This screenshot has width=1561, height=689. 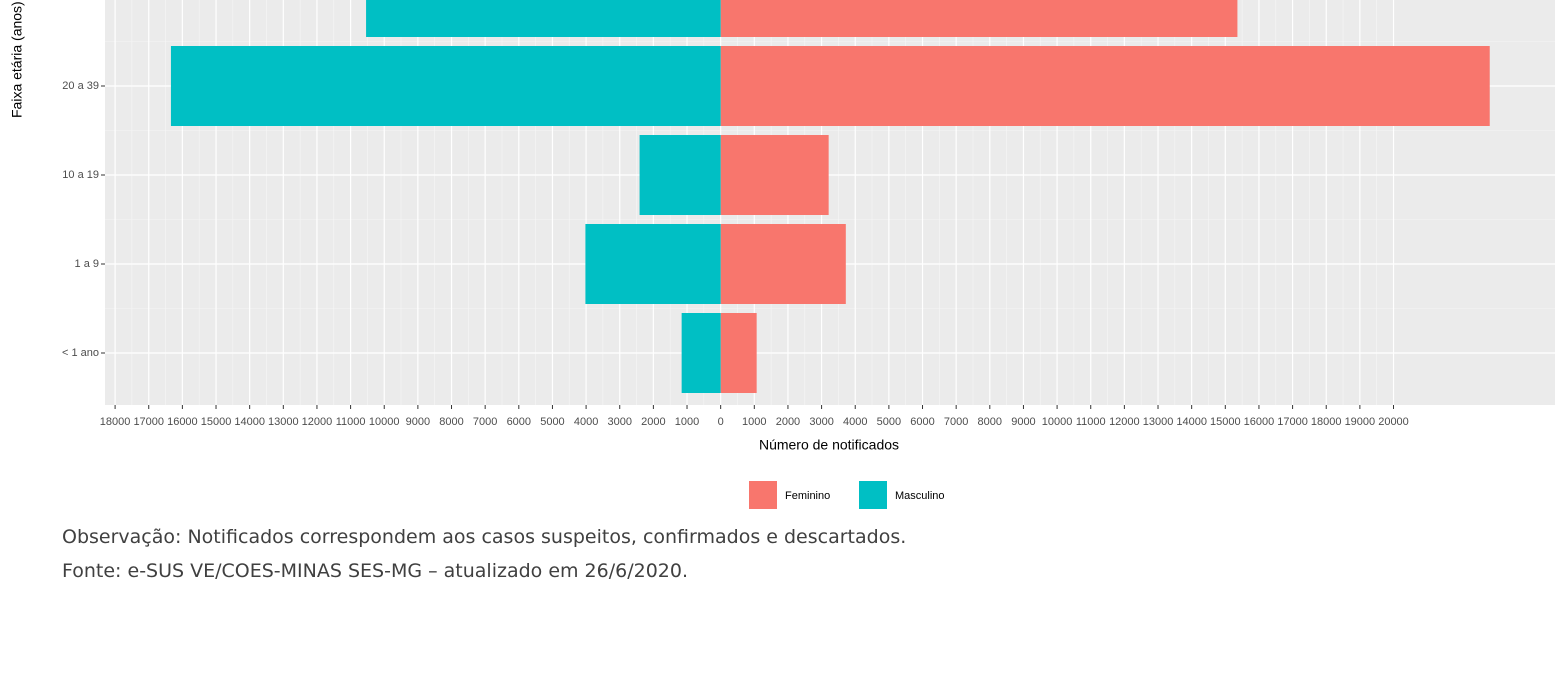 What do you see at coordinates (1393, 422) in the screenshot?
I see `x-tick-label: 20000` at bounding box center [1393, 422].